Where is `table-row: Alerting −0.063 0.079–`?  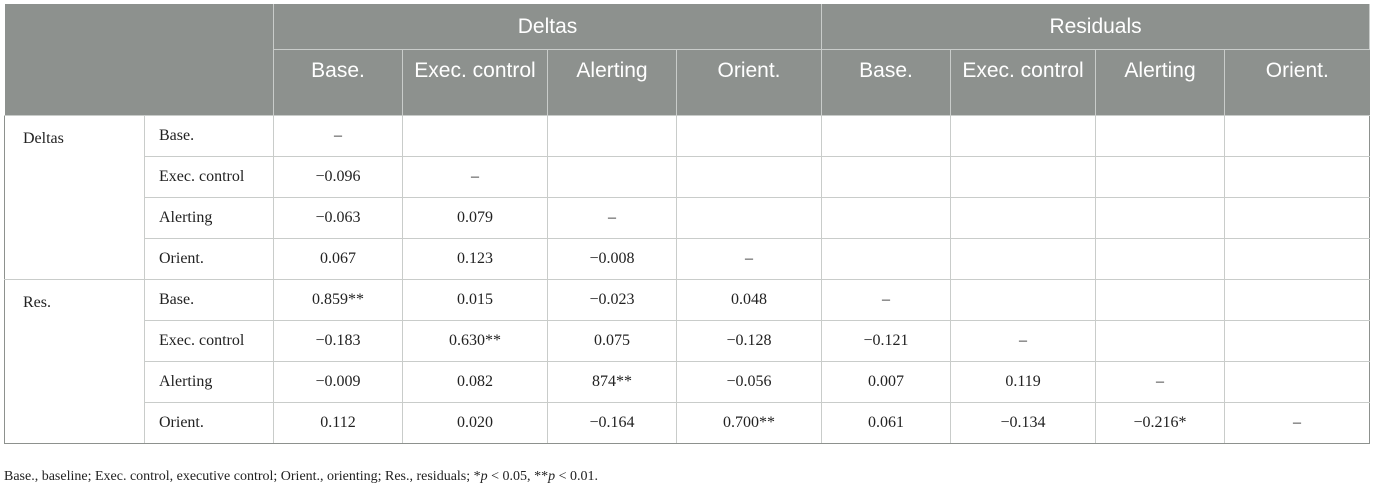 table-row: Alerting −0.063 0.079– is located at coordinates (688, 218).